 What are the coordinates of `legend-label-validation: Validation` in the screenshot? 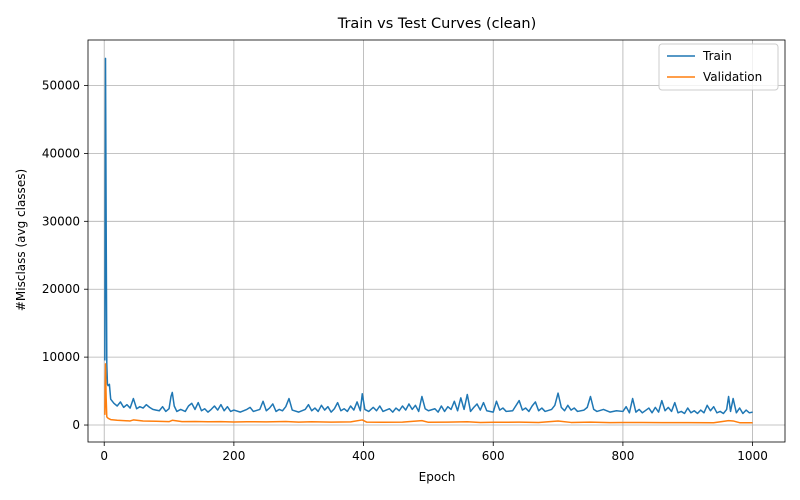 It's located at (732, 77).